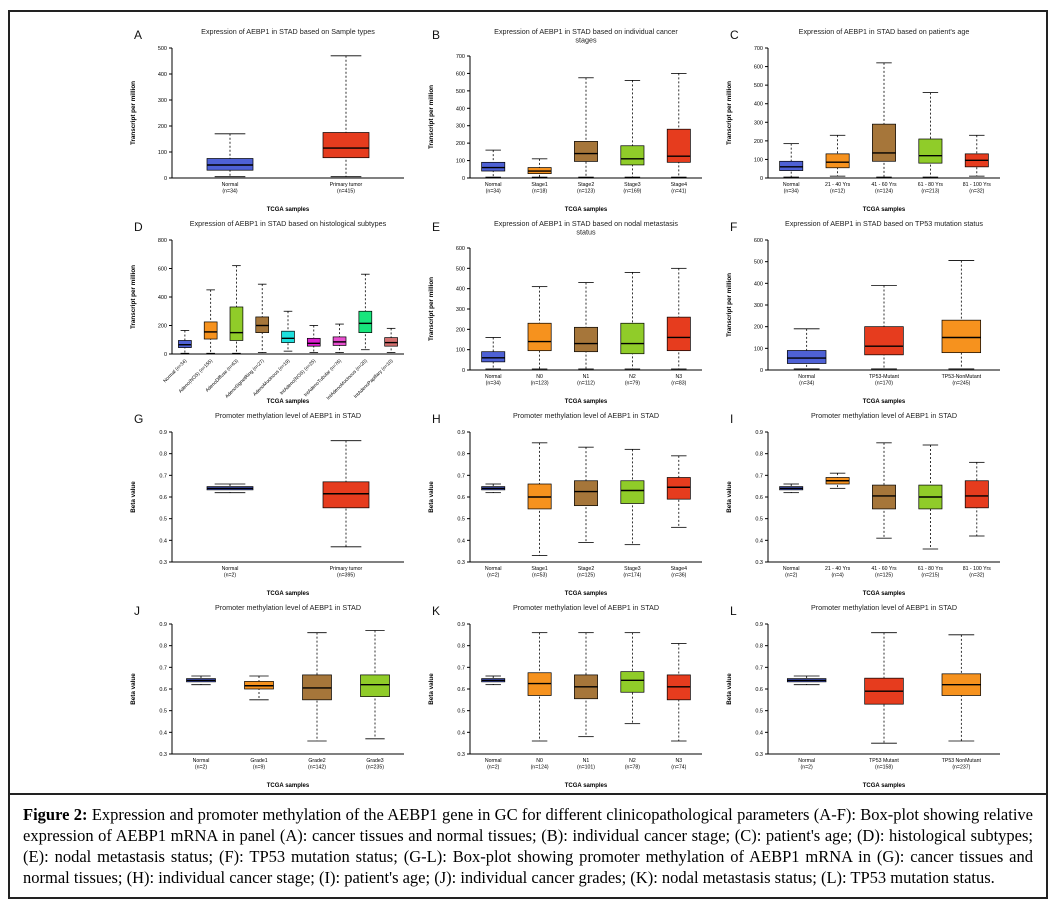 Image resolution: width=1056 pixels, height=905 pixels. What do you see at coordinates (632, 492) in the screenshot?
I see `box-stage3` at bounding box center [632, 492].